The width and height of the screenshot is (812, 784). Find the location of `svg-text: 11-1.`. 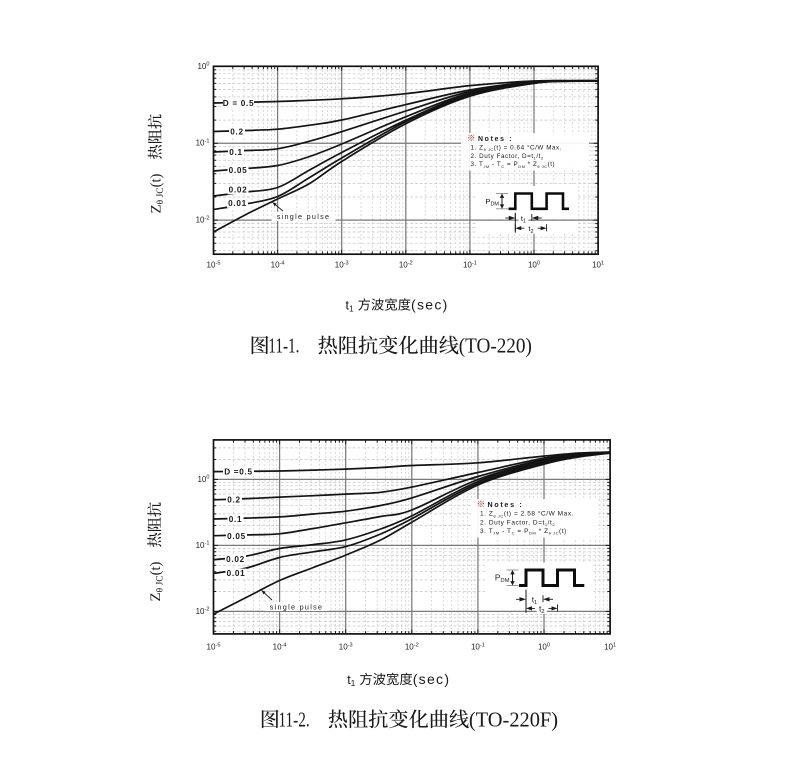

svg-text: 11-1. is located at coordinates (283, 346).